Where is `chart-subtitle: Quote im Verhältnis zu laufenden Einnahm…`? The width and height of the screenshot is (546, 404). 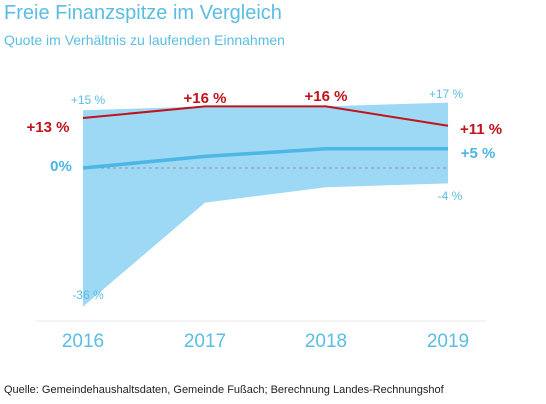 chart-subtitle: Quote im Verhältnis zu laufenden Einnahm… is located at coordinates (144, 40).